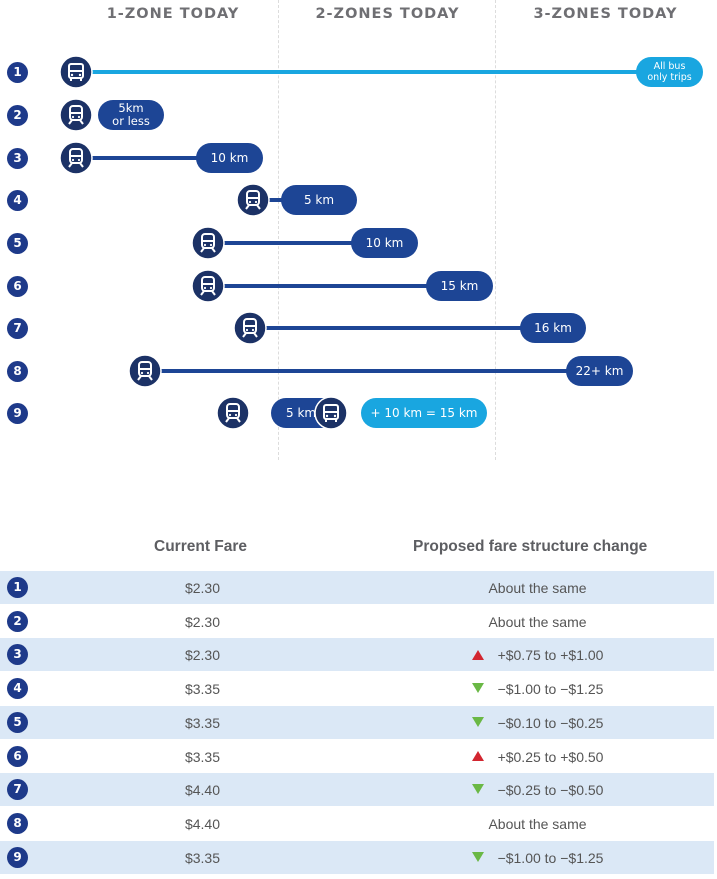  What do you see at coordinates (357, 655) in the screenshot?
I see `table-row: 3 $2.30 +$0.75 to +$1.00` at bounding box center [357, 655].